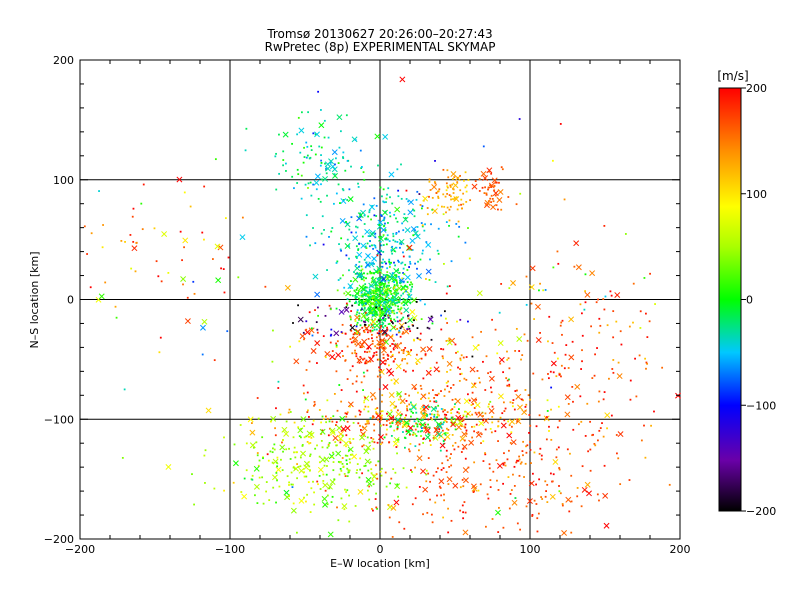  What do you see at coordinates (756, 88) in the screenshot?
I see `colorbar-tick-label: 200` at bounding box center [756, 88].